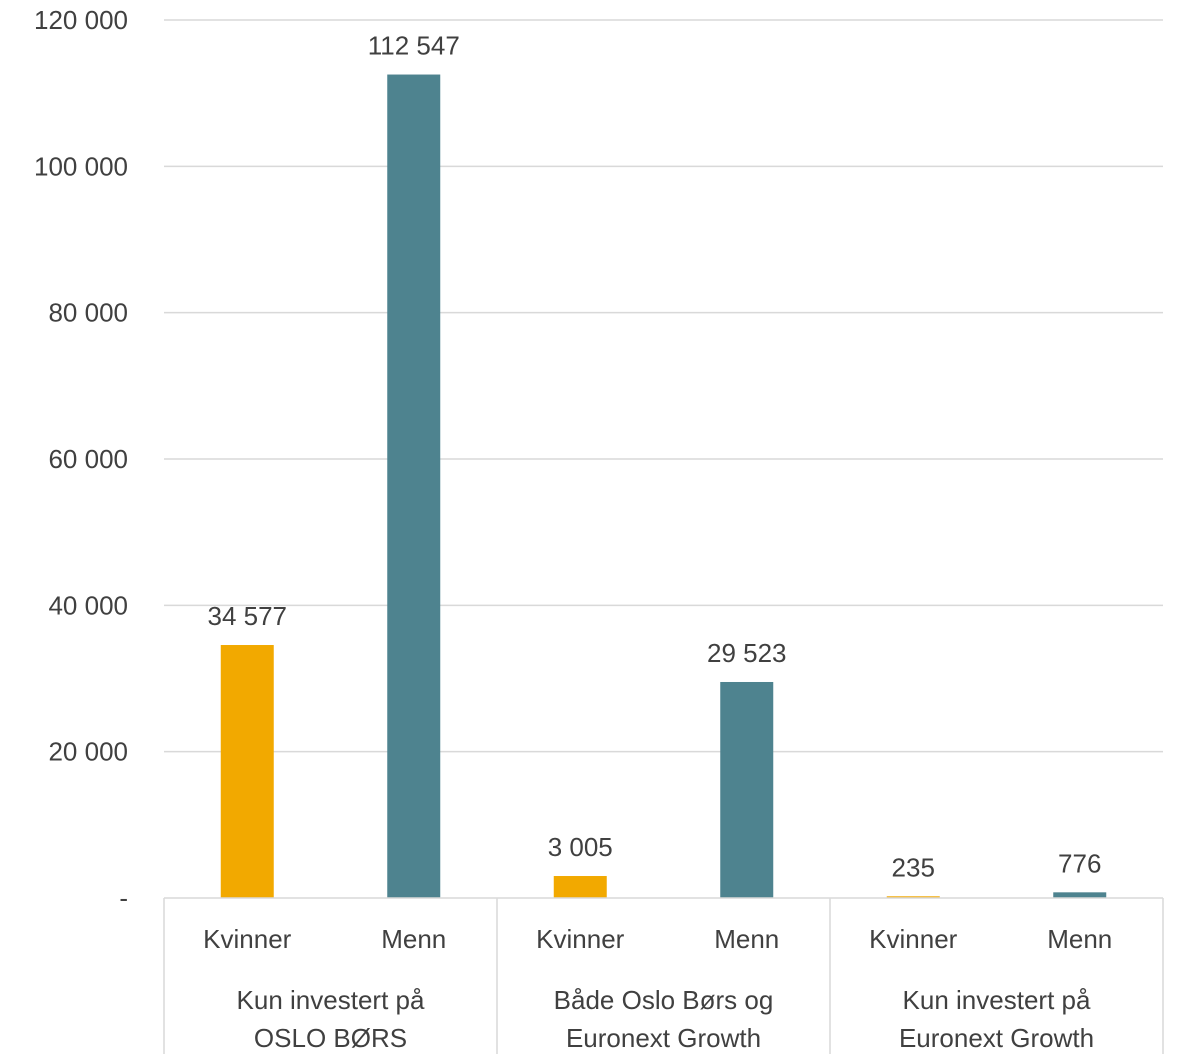  Describe the element at coordinates (81, 166) in the screenshot. I see `y-tick-label: 100 000` at that location.